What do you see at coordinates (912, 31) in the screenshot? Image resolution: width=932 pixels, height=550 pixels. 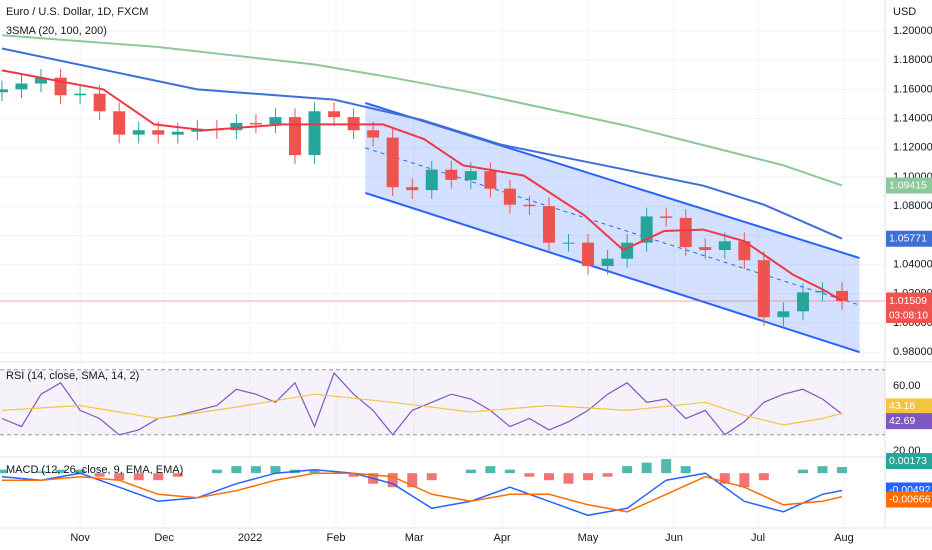 I see `y-tick-label: 1.20000` at bounding box center [912, 31].